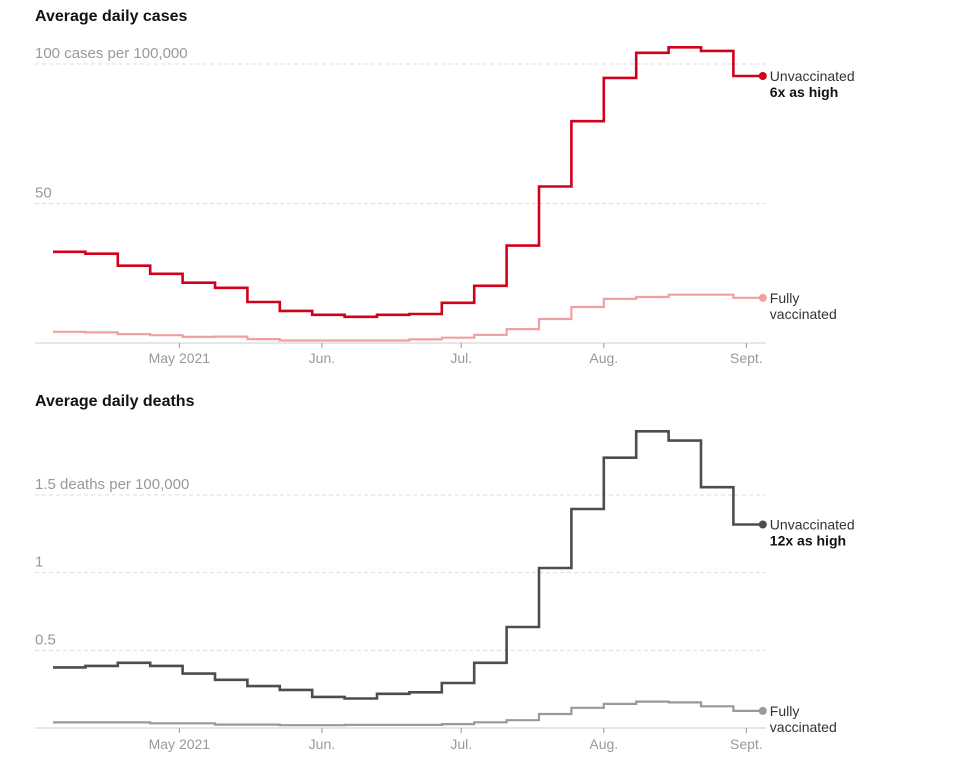 This screenshot has height=768, width=956. I want to click on cases-vaccinated-label-line2: vaccinated, so click(803, 314).